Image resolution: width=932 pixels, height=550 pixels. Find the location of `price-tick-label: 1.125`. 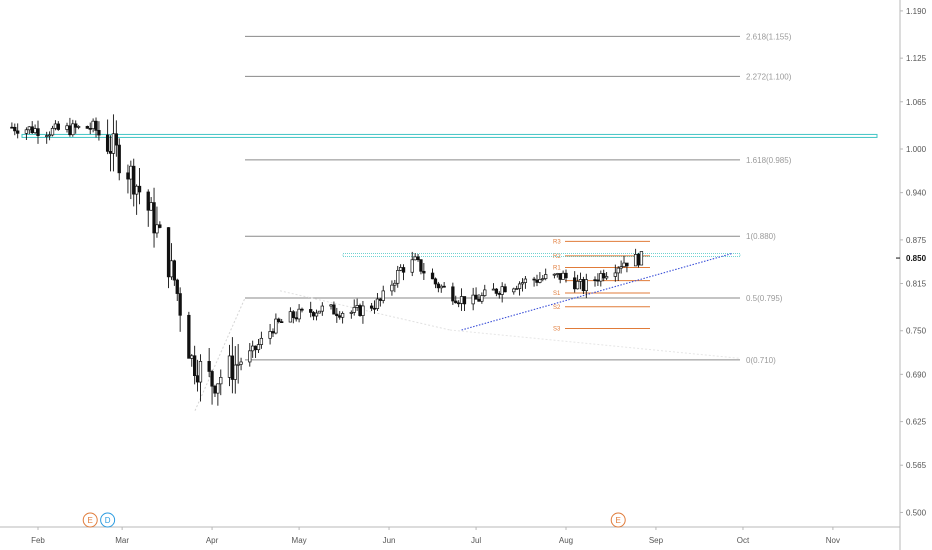

price-tick-label: 1.125 is located at coordinates (916, 58).